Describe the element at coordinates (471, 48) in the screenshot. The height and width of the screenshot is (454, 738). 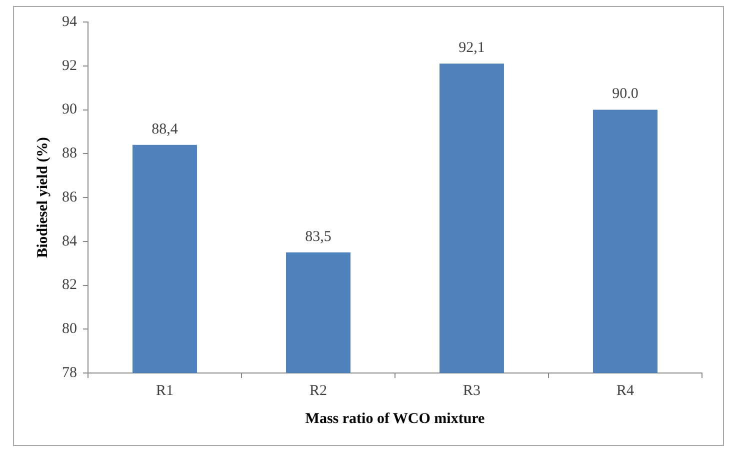
I see `data-label: 92,1` at that location.